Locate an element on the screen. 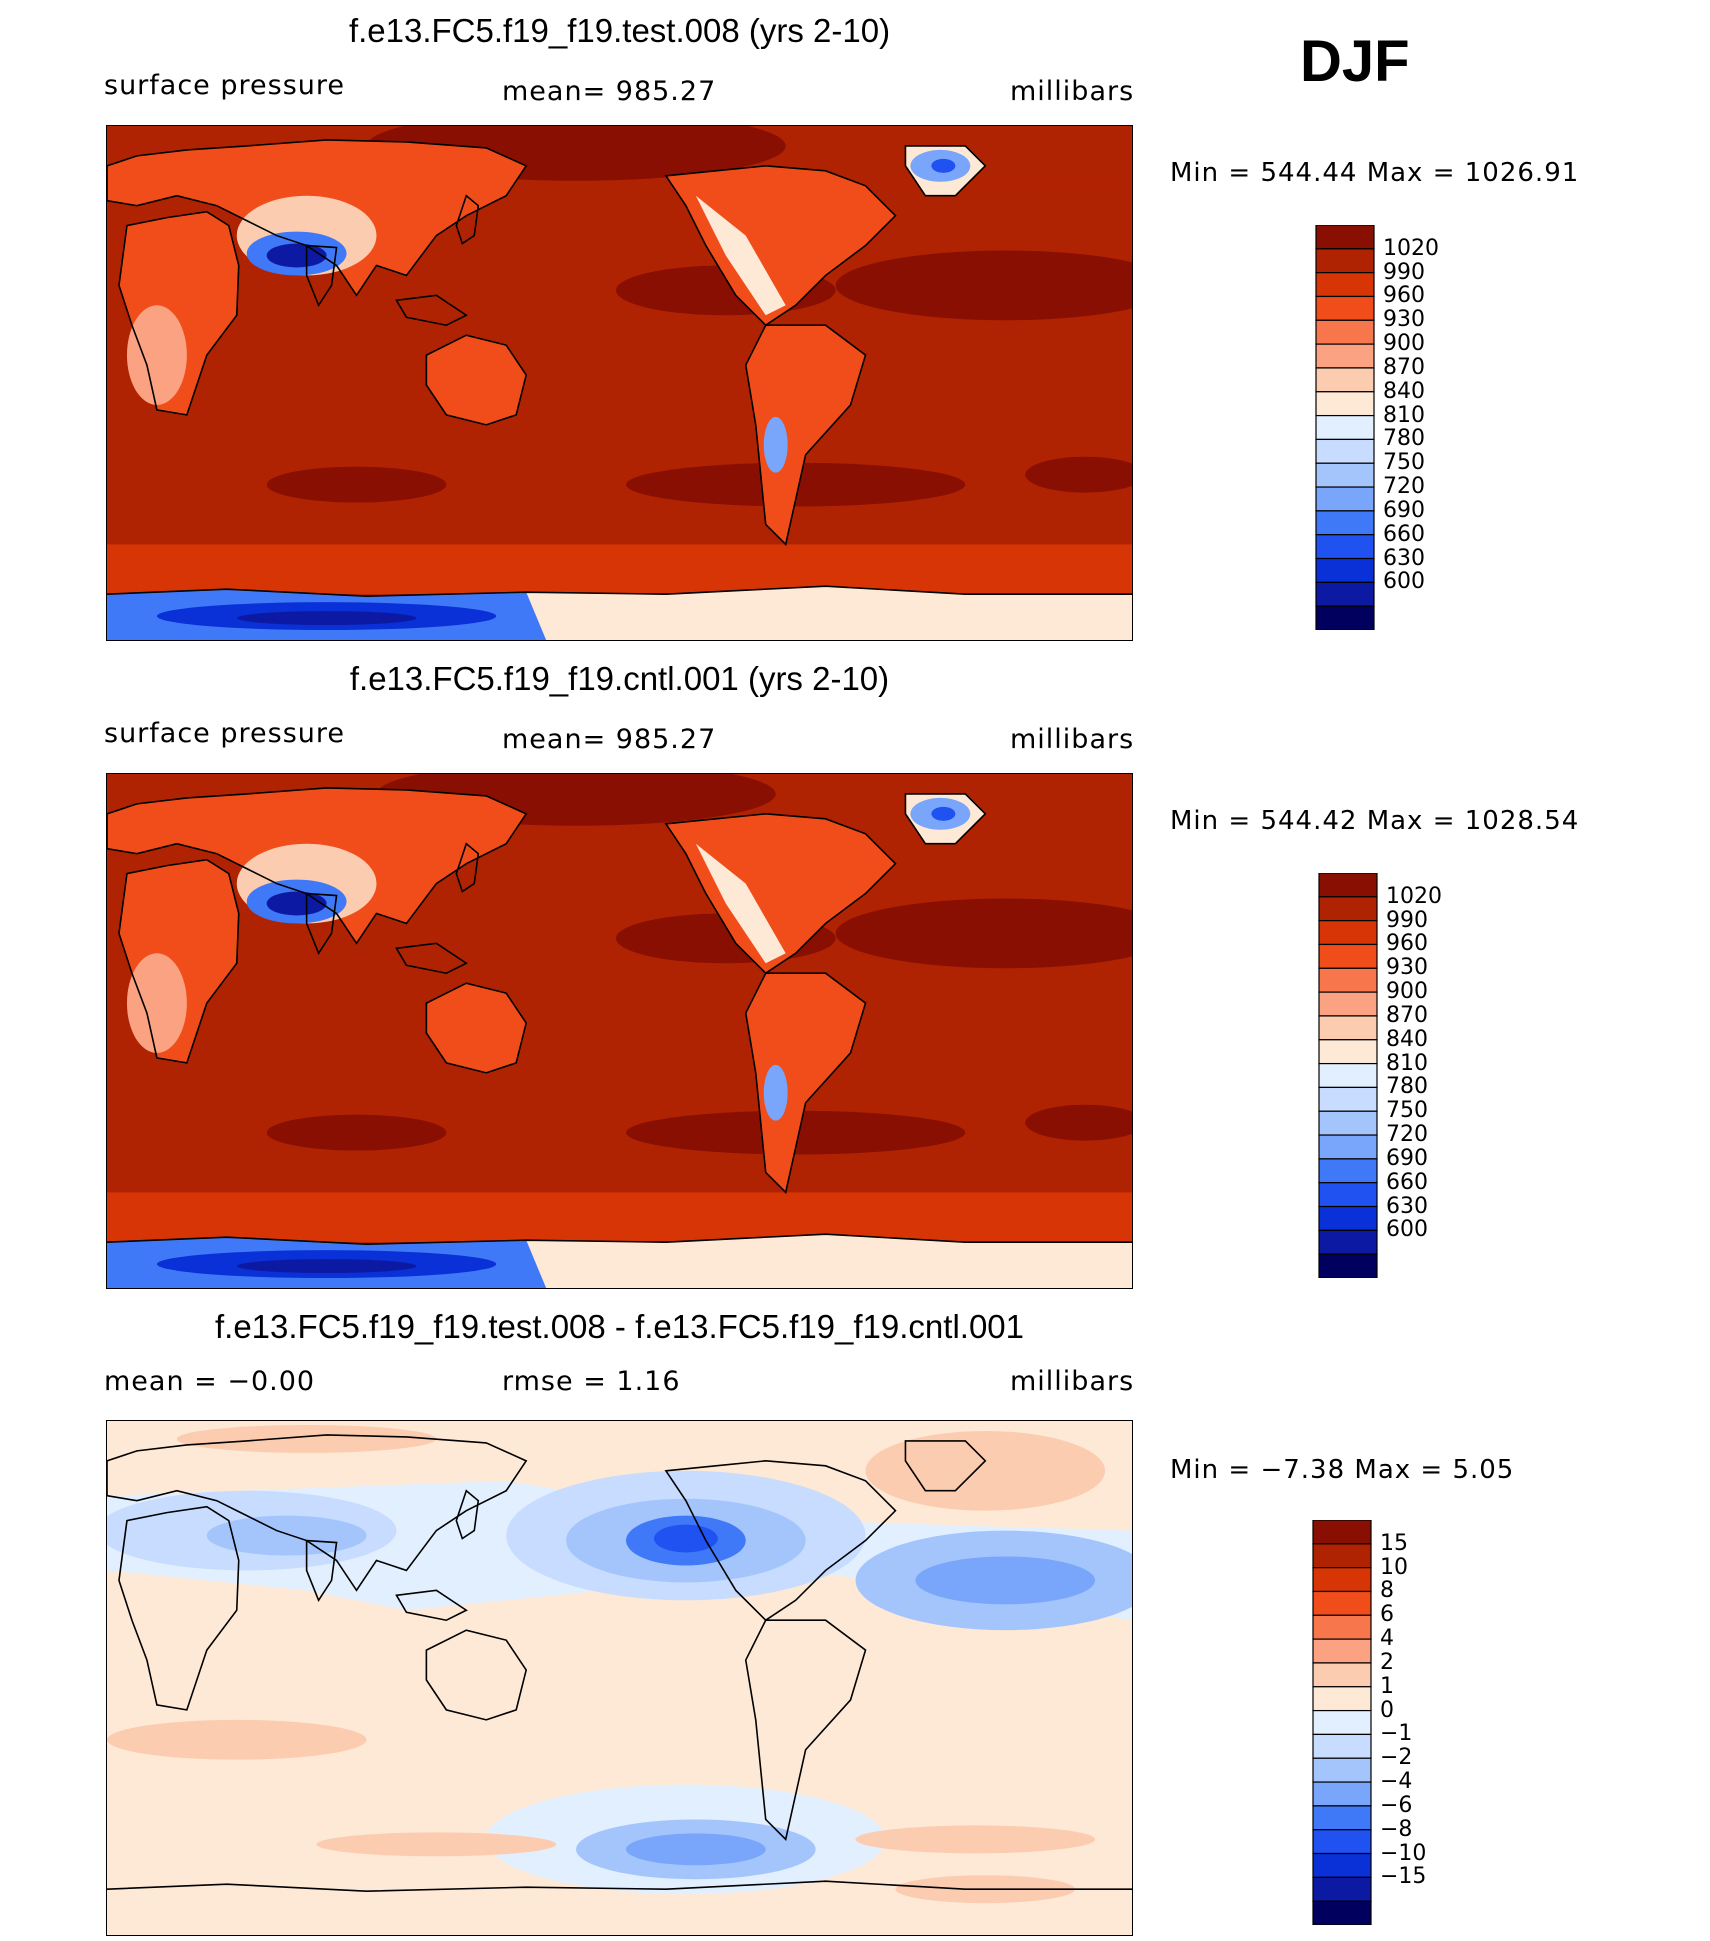 Image resolution: width=1710 pixels, height=1941 pixels. panel2-colorbar-svg is located at coordinates (1348, 1075).